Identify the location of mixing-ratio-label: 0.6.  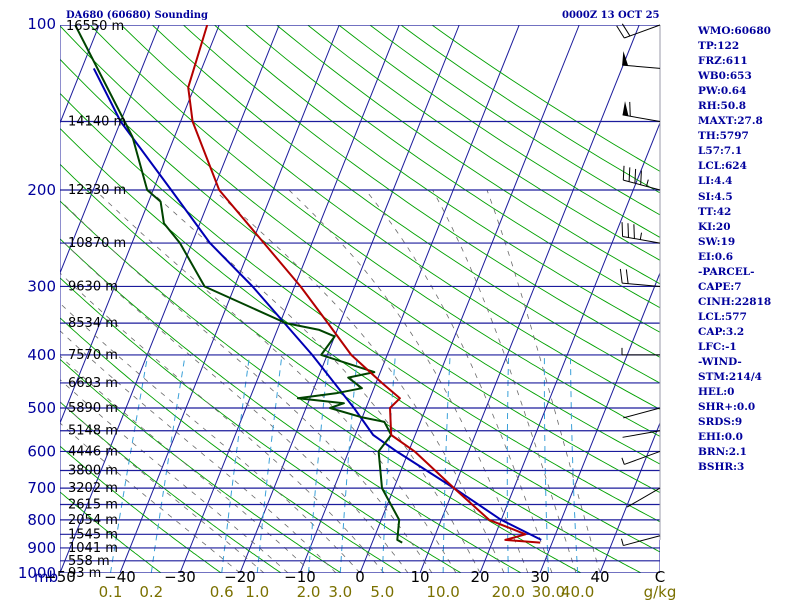
(222, 591).